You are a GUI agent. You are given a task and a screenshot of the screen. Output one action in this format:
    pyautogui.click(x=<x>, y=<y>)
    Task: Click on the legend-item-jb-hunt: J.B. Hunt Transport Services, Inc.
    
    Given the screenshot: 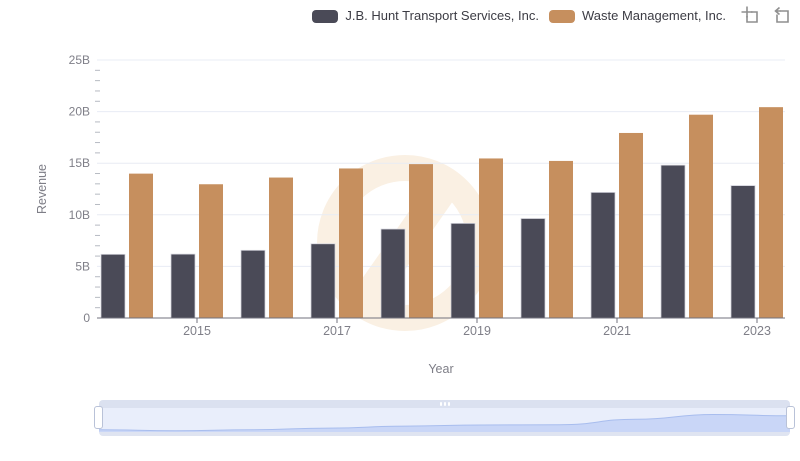 What is the action you would take?
    pyautogui.click(x=425, y=16)
    